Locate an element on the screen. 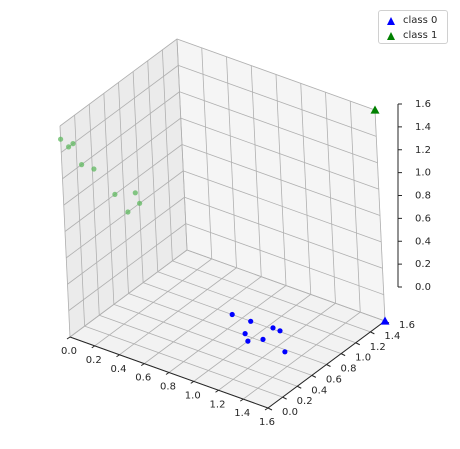 Image resolution: width=460 pixels, height=449 pixels. legend-label-class-0: class 0 is located at coordinates (420, 20).